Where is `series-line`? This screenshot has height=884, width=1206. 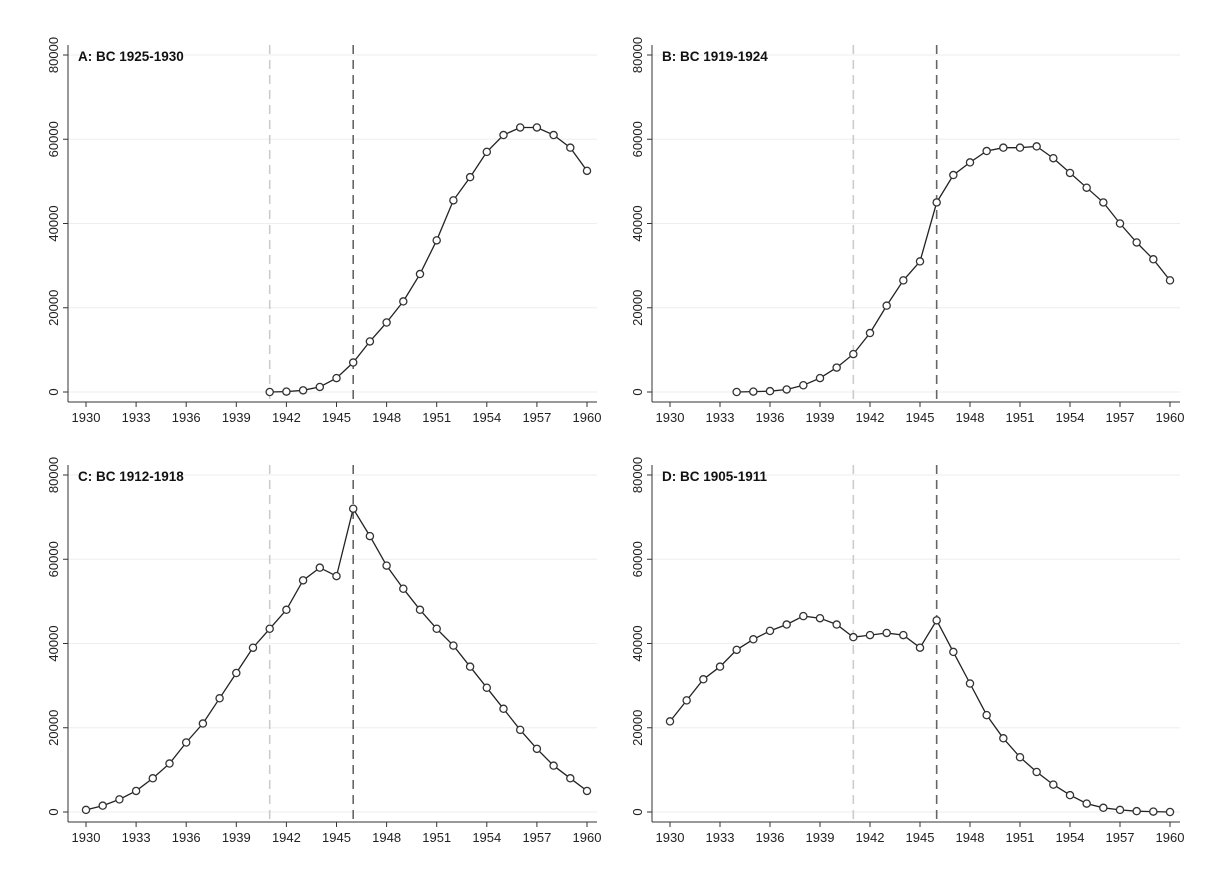
series-line is located at coordinates (428, 259).